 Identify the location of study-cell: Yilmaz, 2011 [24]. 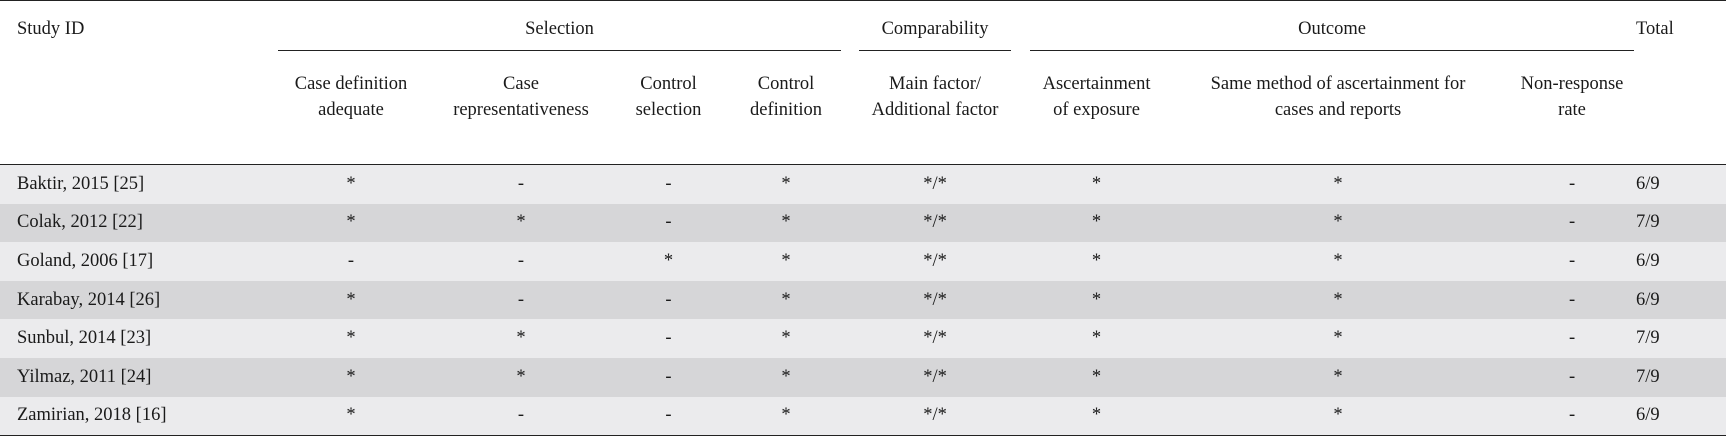
(135, 377).